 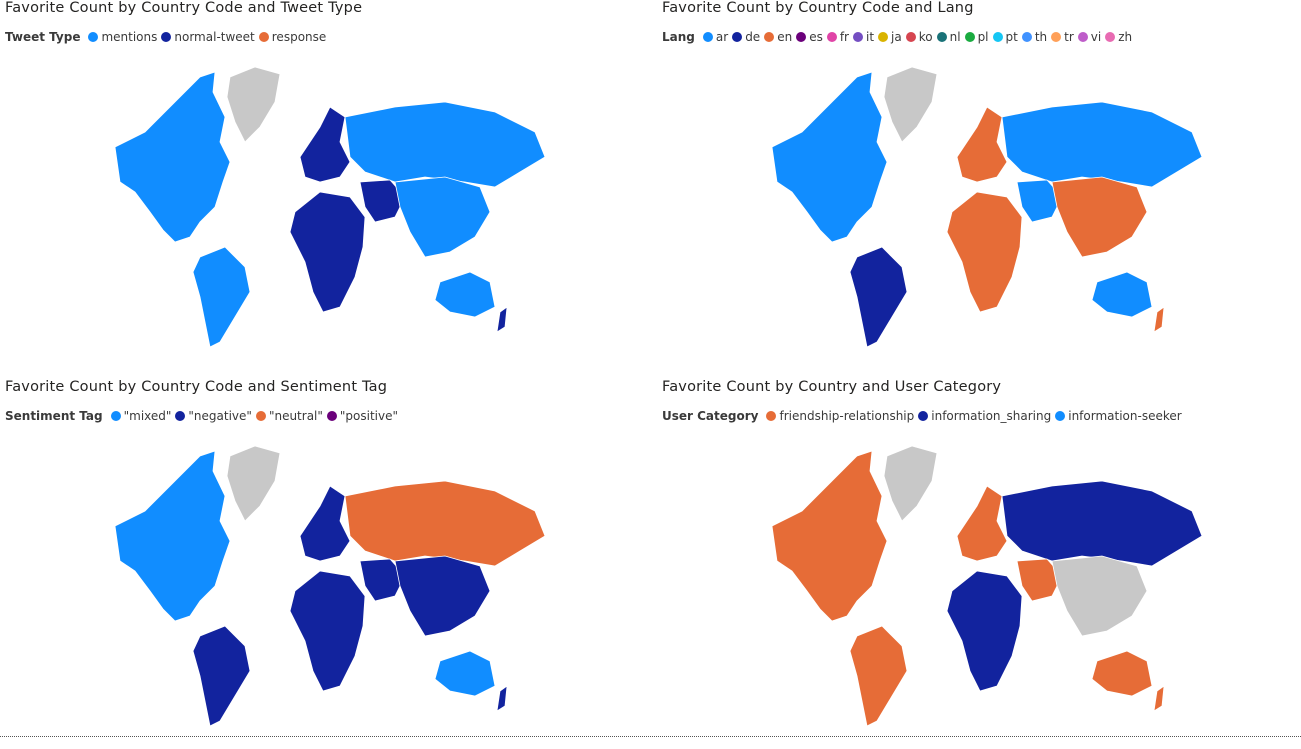 What do you see at coordinates (1011, 37) in the screenshot?
I see `legend-label: pt` at bounding box center [1011, 37].